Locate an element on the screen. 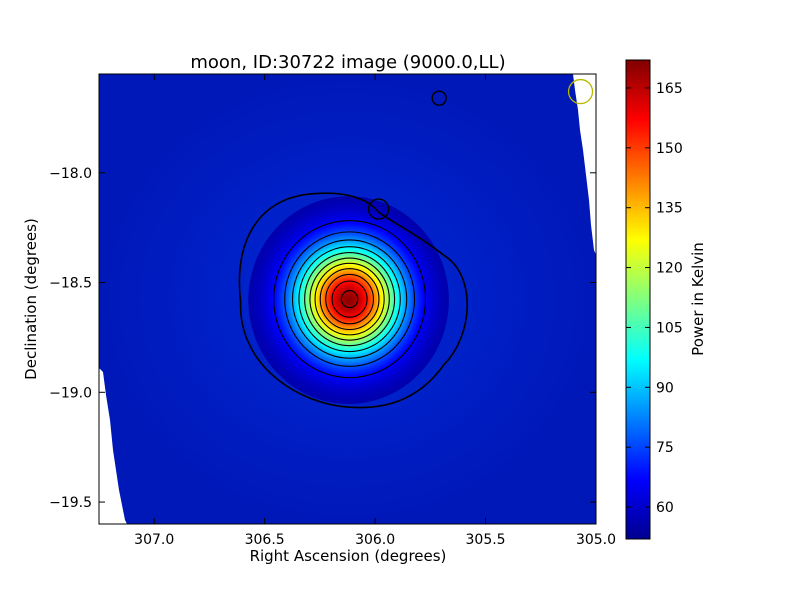 This screenshot has height=600, width=800. colorbar-tick-label: 75 is located at coordinates (665, 448).